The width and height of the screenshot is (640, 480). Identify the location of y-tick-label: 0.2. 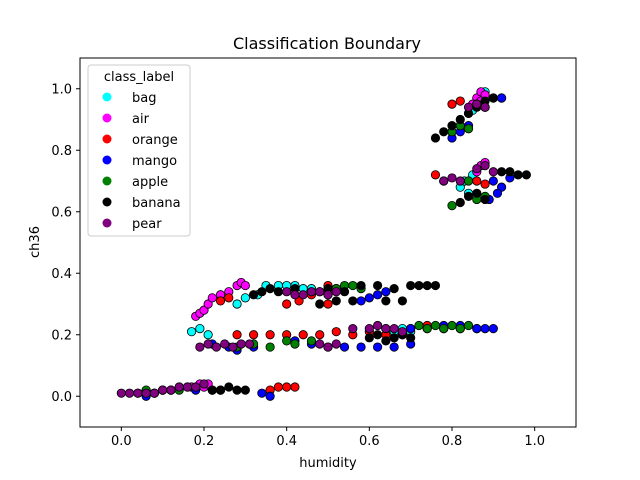
(61, 335).